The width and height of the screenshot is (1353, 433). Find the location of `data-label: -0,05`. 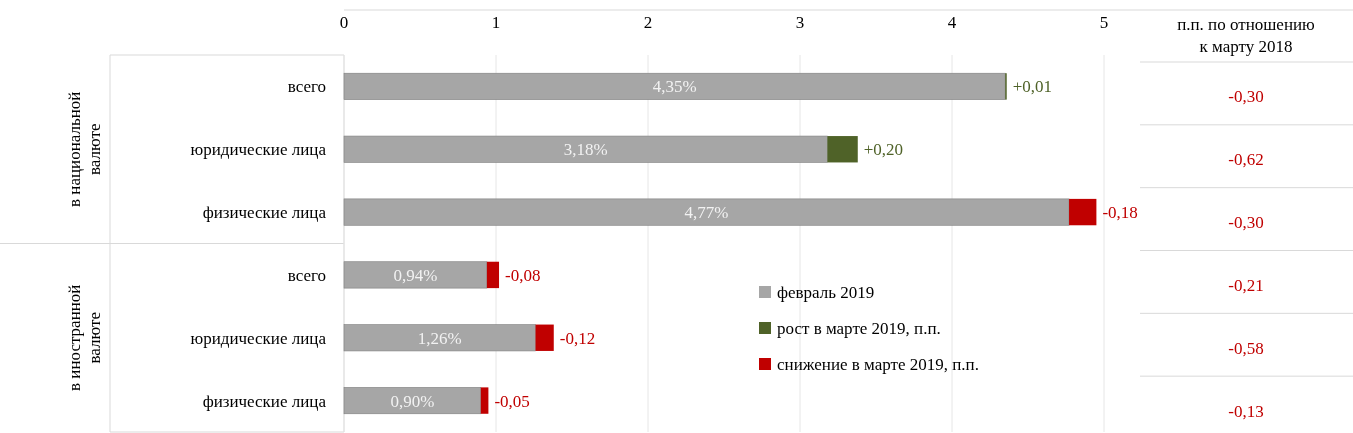

data-label: -0,05 is located at coordinates (512, 401).